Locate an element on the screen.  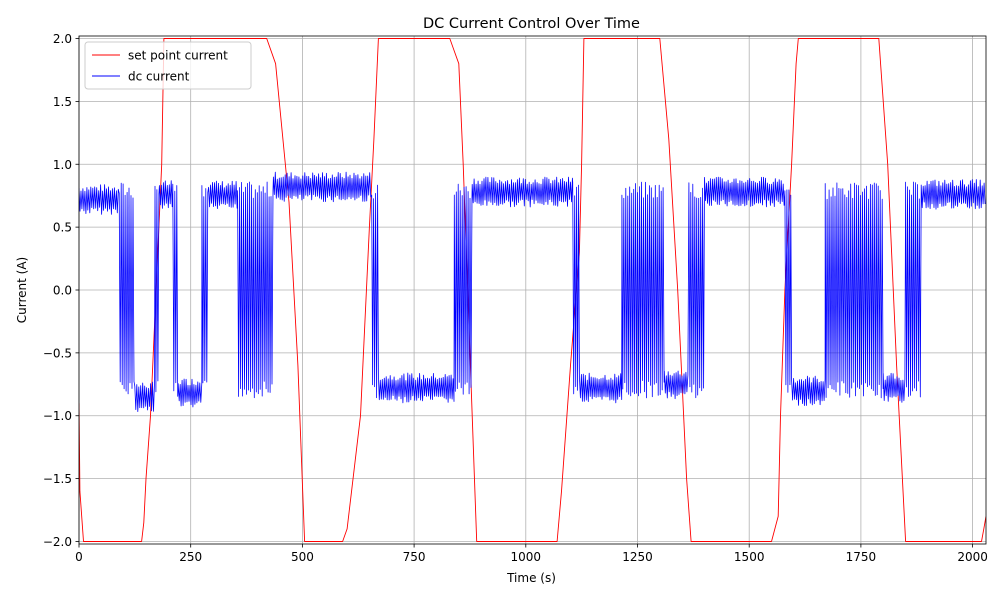
legend-label-setpoint: set point current is located at coordinates (178, 56).